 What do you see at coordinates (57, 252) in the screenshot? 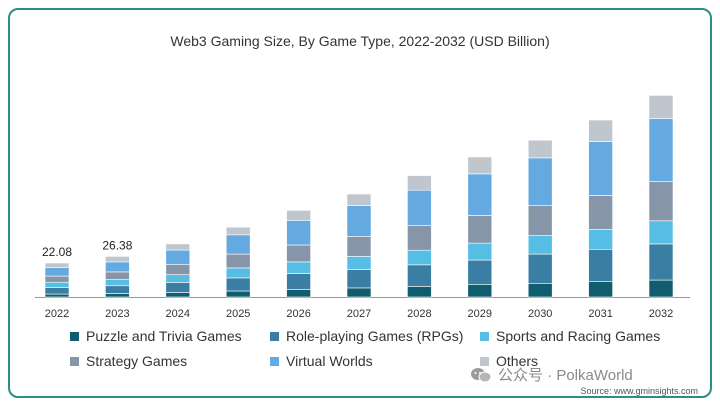
I see `data-label: 22.08` at bounding box center [57, 252].